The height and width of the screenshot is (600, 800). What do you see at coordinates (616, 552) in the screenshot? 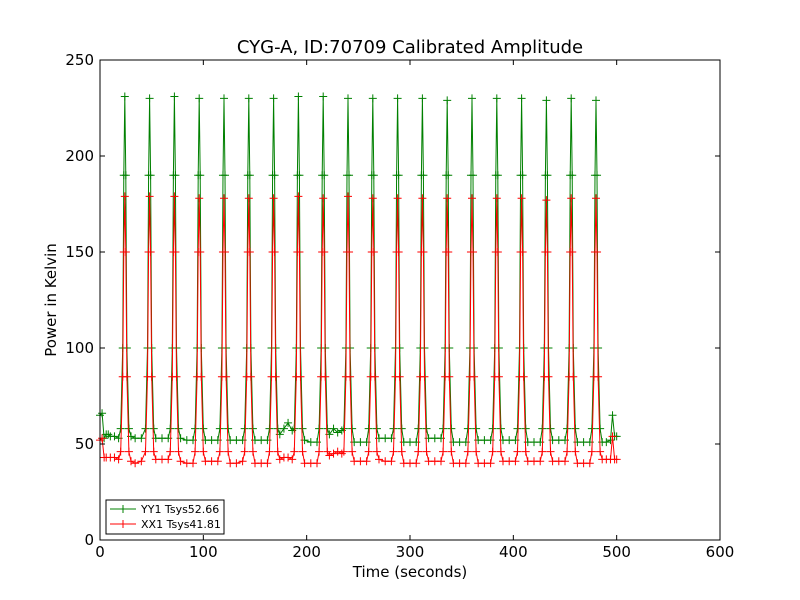
I see `x-tick-label: 500` at bounding box center [616, 552].